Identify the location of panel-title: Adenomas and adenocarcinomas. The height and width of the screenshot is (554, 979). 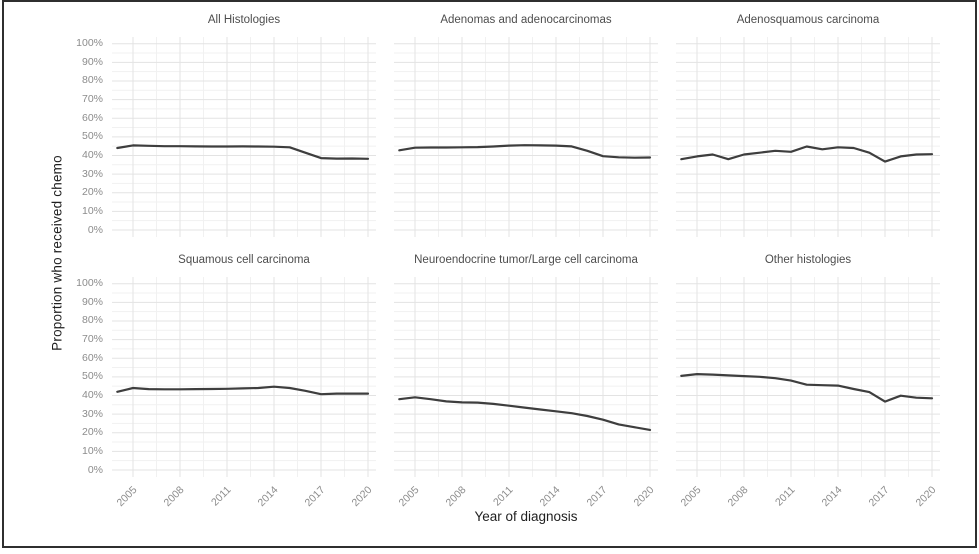
(526, 20).